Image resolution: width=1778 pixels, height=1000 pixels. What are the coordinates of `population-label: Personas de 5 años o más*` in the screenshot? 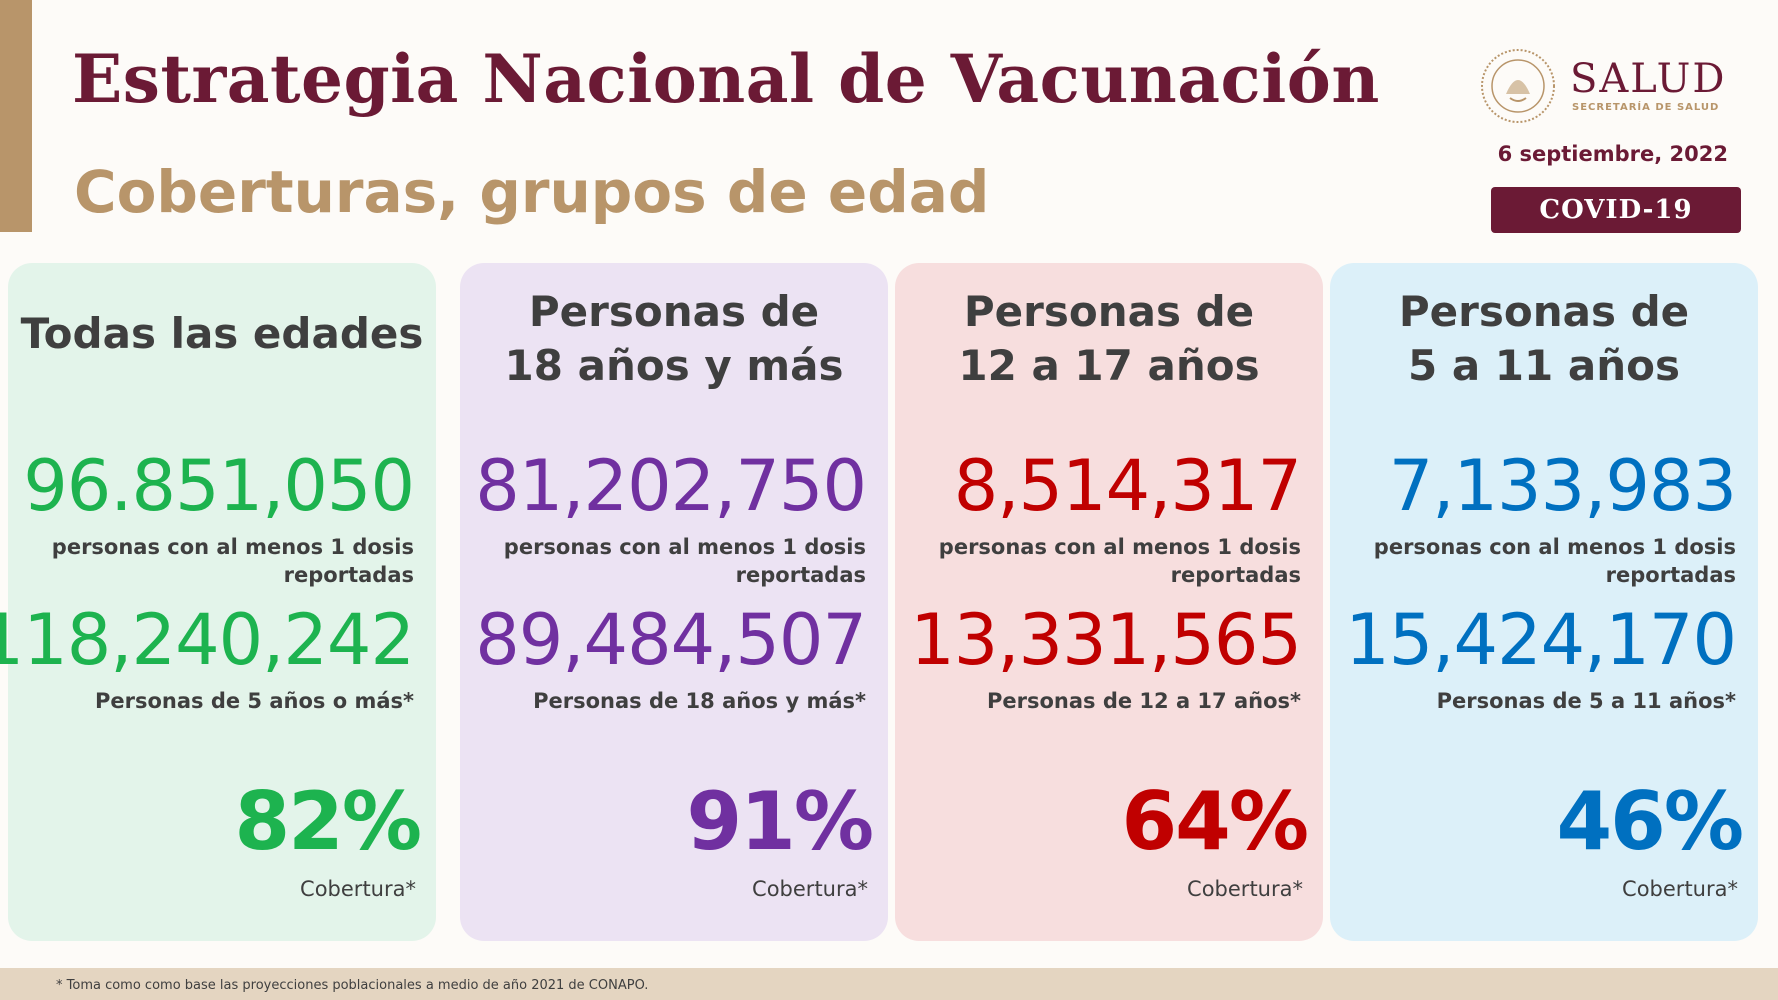 It's located at (254, 701).